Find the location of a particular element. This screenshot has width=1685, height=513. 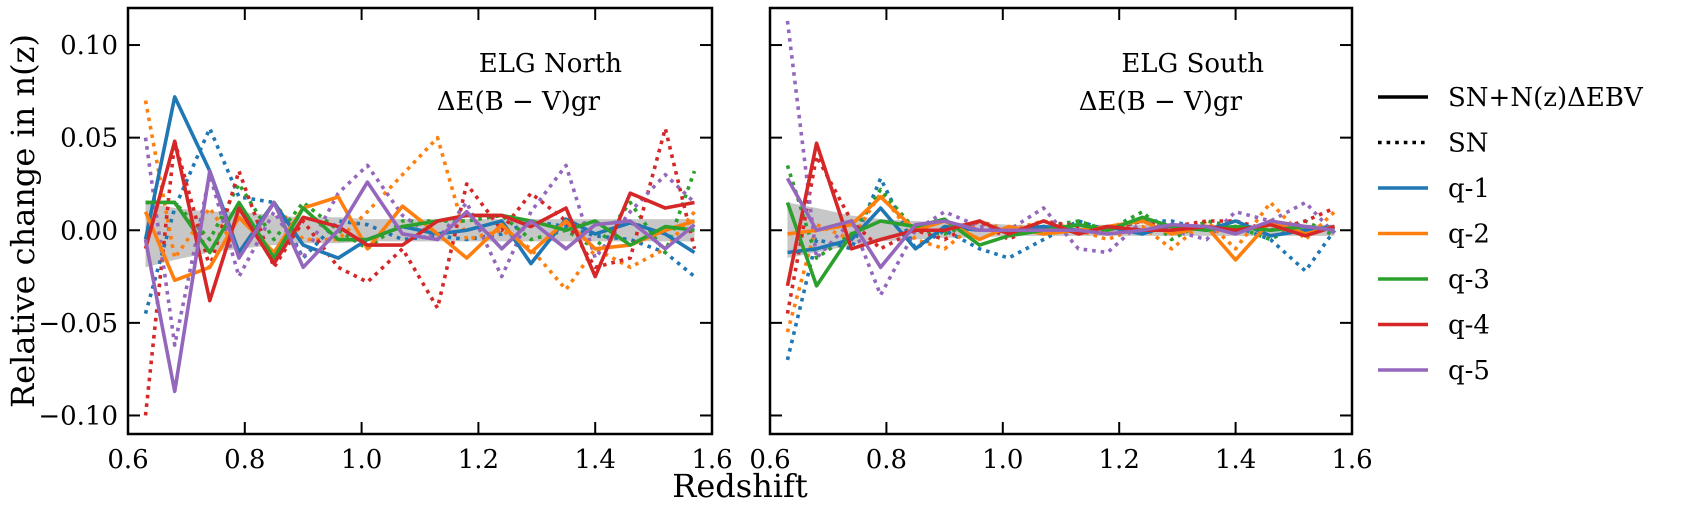

legend-label-q-3: q-3 is located at coordinates (1469, 280).